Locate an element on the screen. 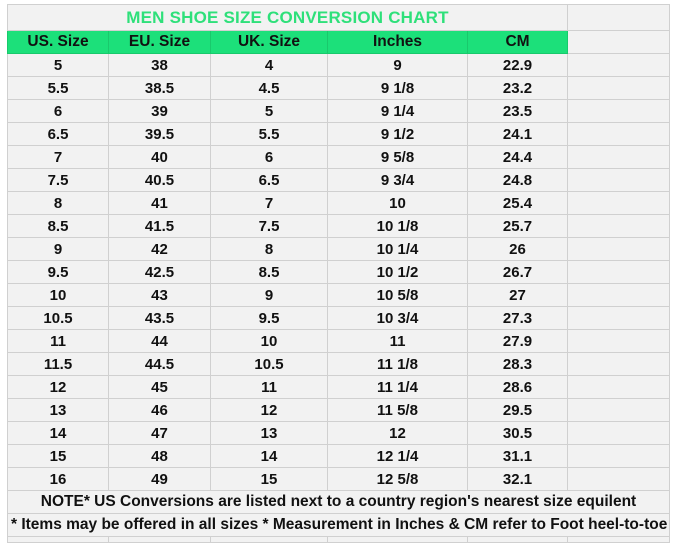 The height and width of the screenshot is (543, 676). table-cell: 25.7 is located at coordinates (517, 226).